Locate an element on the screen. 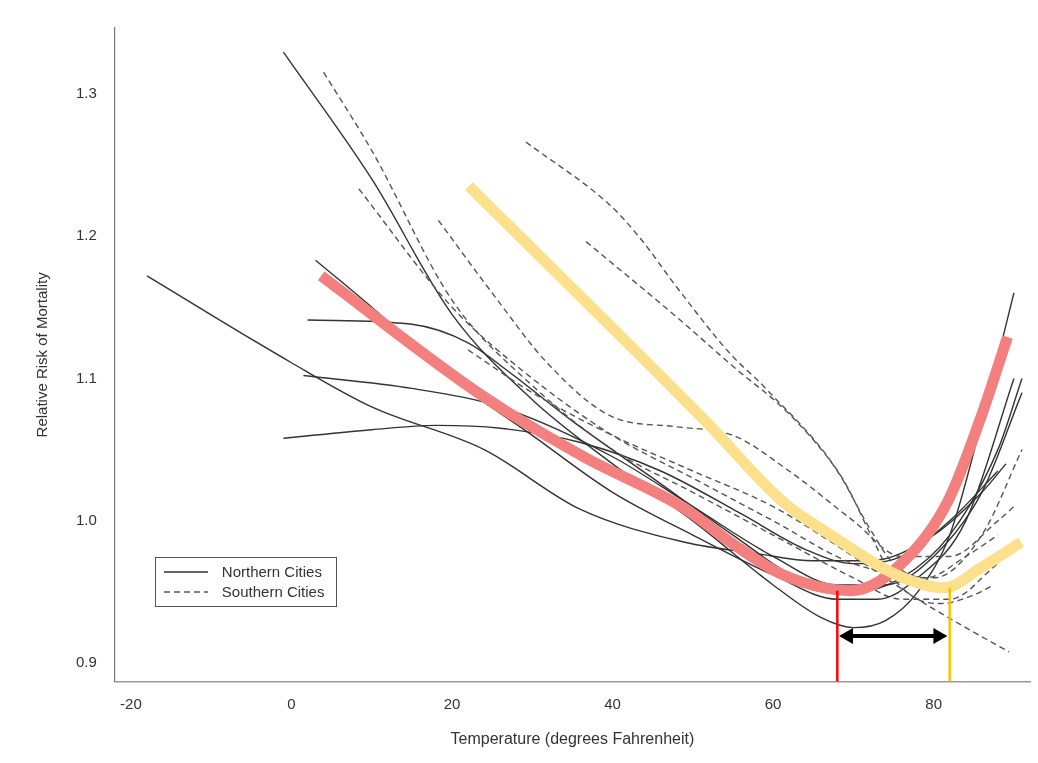 The height and width of the screenshot is (763, 1038). x-tick-label: 80 is located at coordinates (934, 703).